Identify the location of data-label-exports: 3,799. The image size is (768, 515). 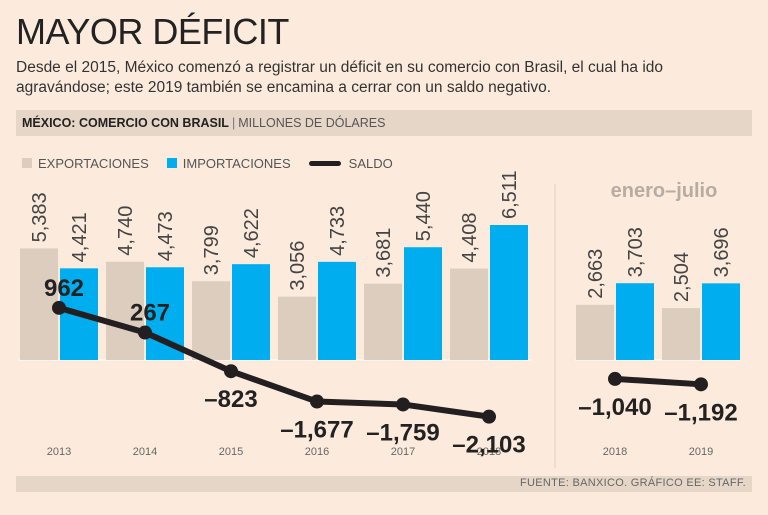
(212, 250).